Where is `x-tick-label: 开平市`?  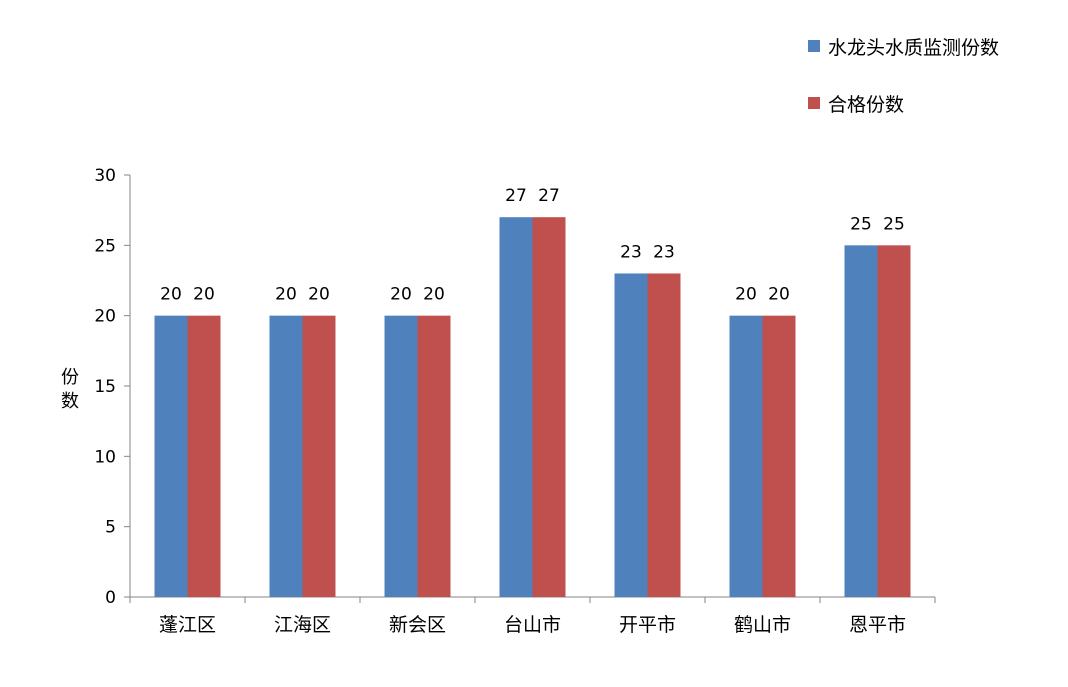
x-tick-label: 开平市 is located at coordinates (647, 625).